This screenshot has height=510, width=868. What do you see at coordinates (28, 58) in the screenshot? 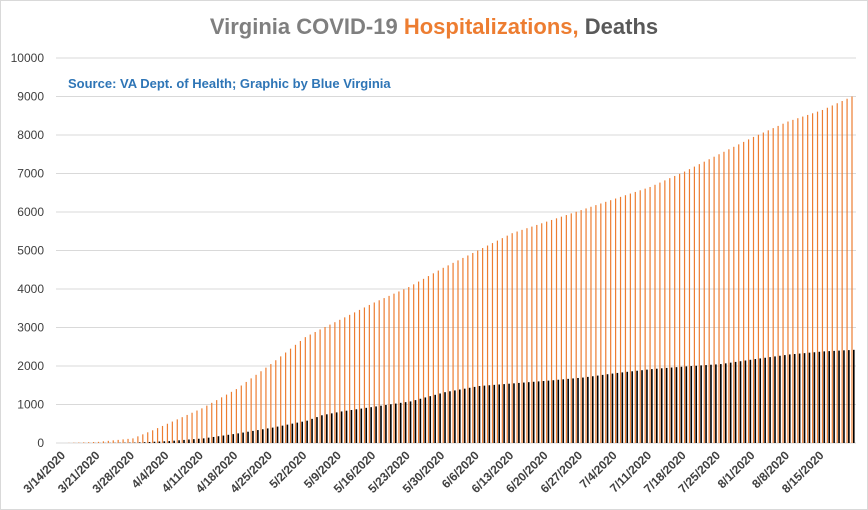
I see `y-tick-label: 10000` at bounding box center [28, 58].